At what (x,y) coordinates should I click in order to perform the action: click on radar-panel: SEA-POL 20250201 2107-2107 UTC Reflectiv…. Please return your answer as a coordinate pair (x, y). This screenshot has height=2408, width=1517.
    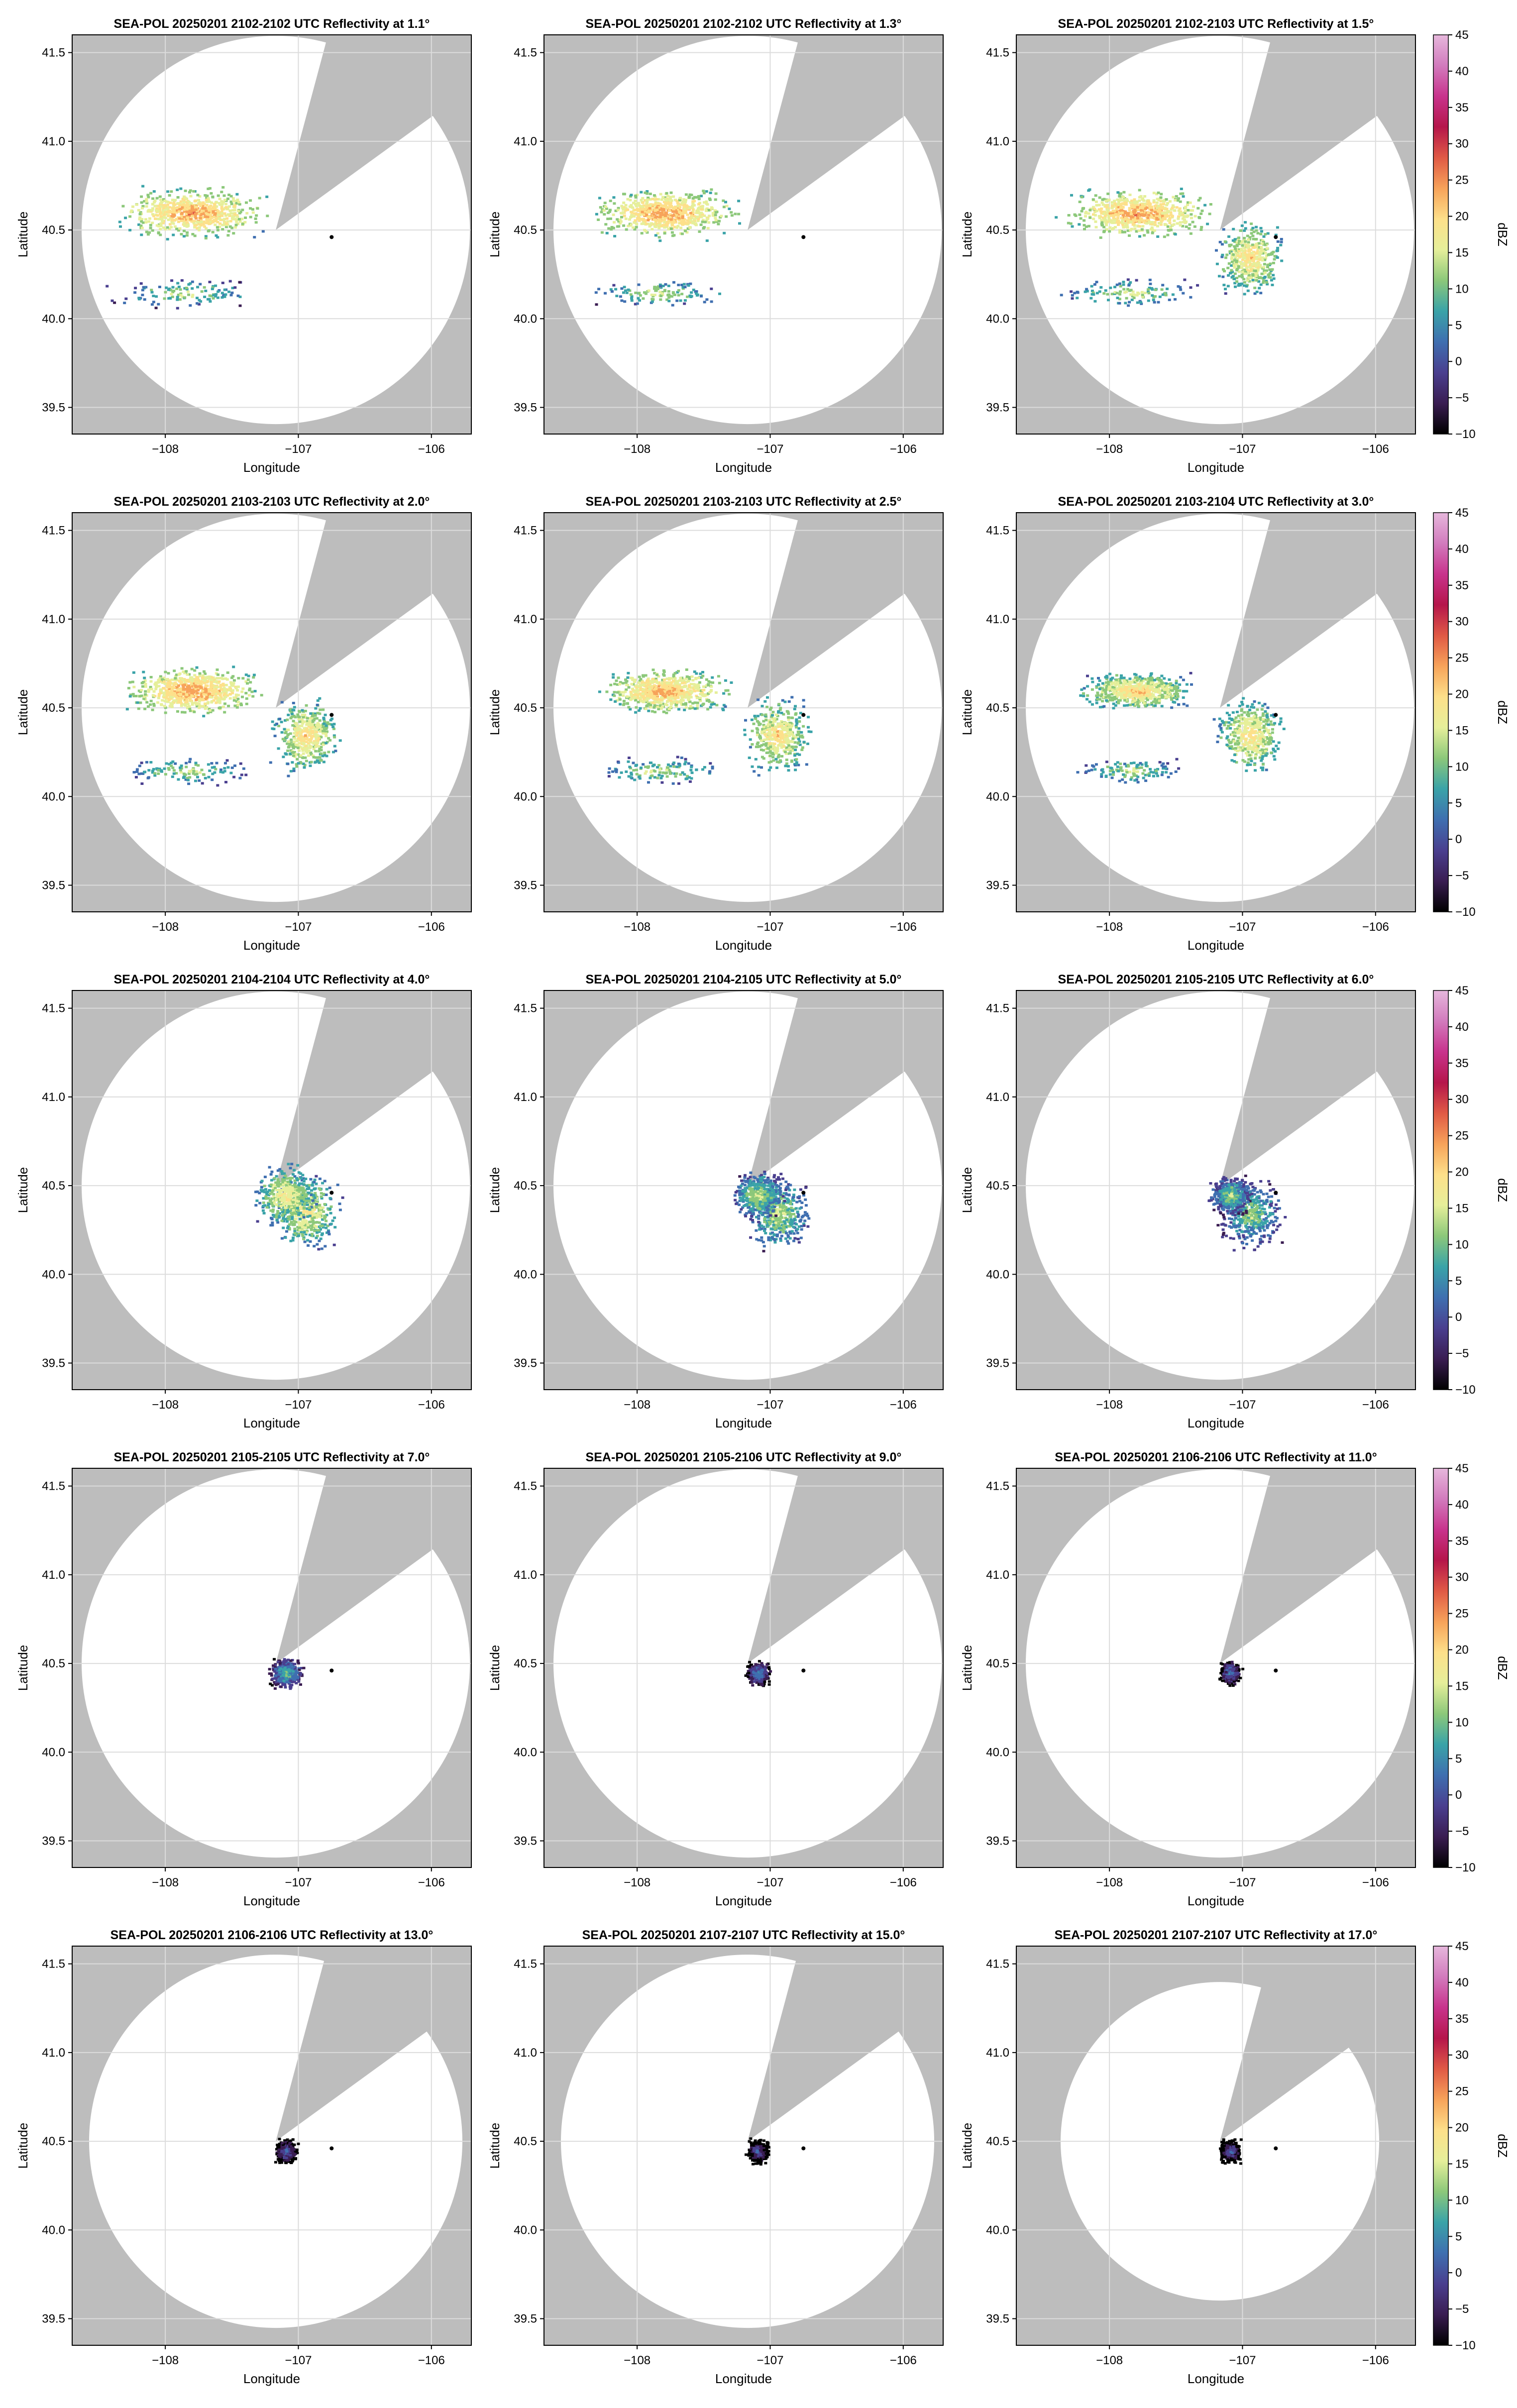
    Looking at the image, I should click on (716, 2157).